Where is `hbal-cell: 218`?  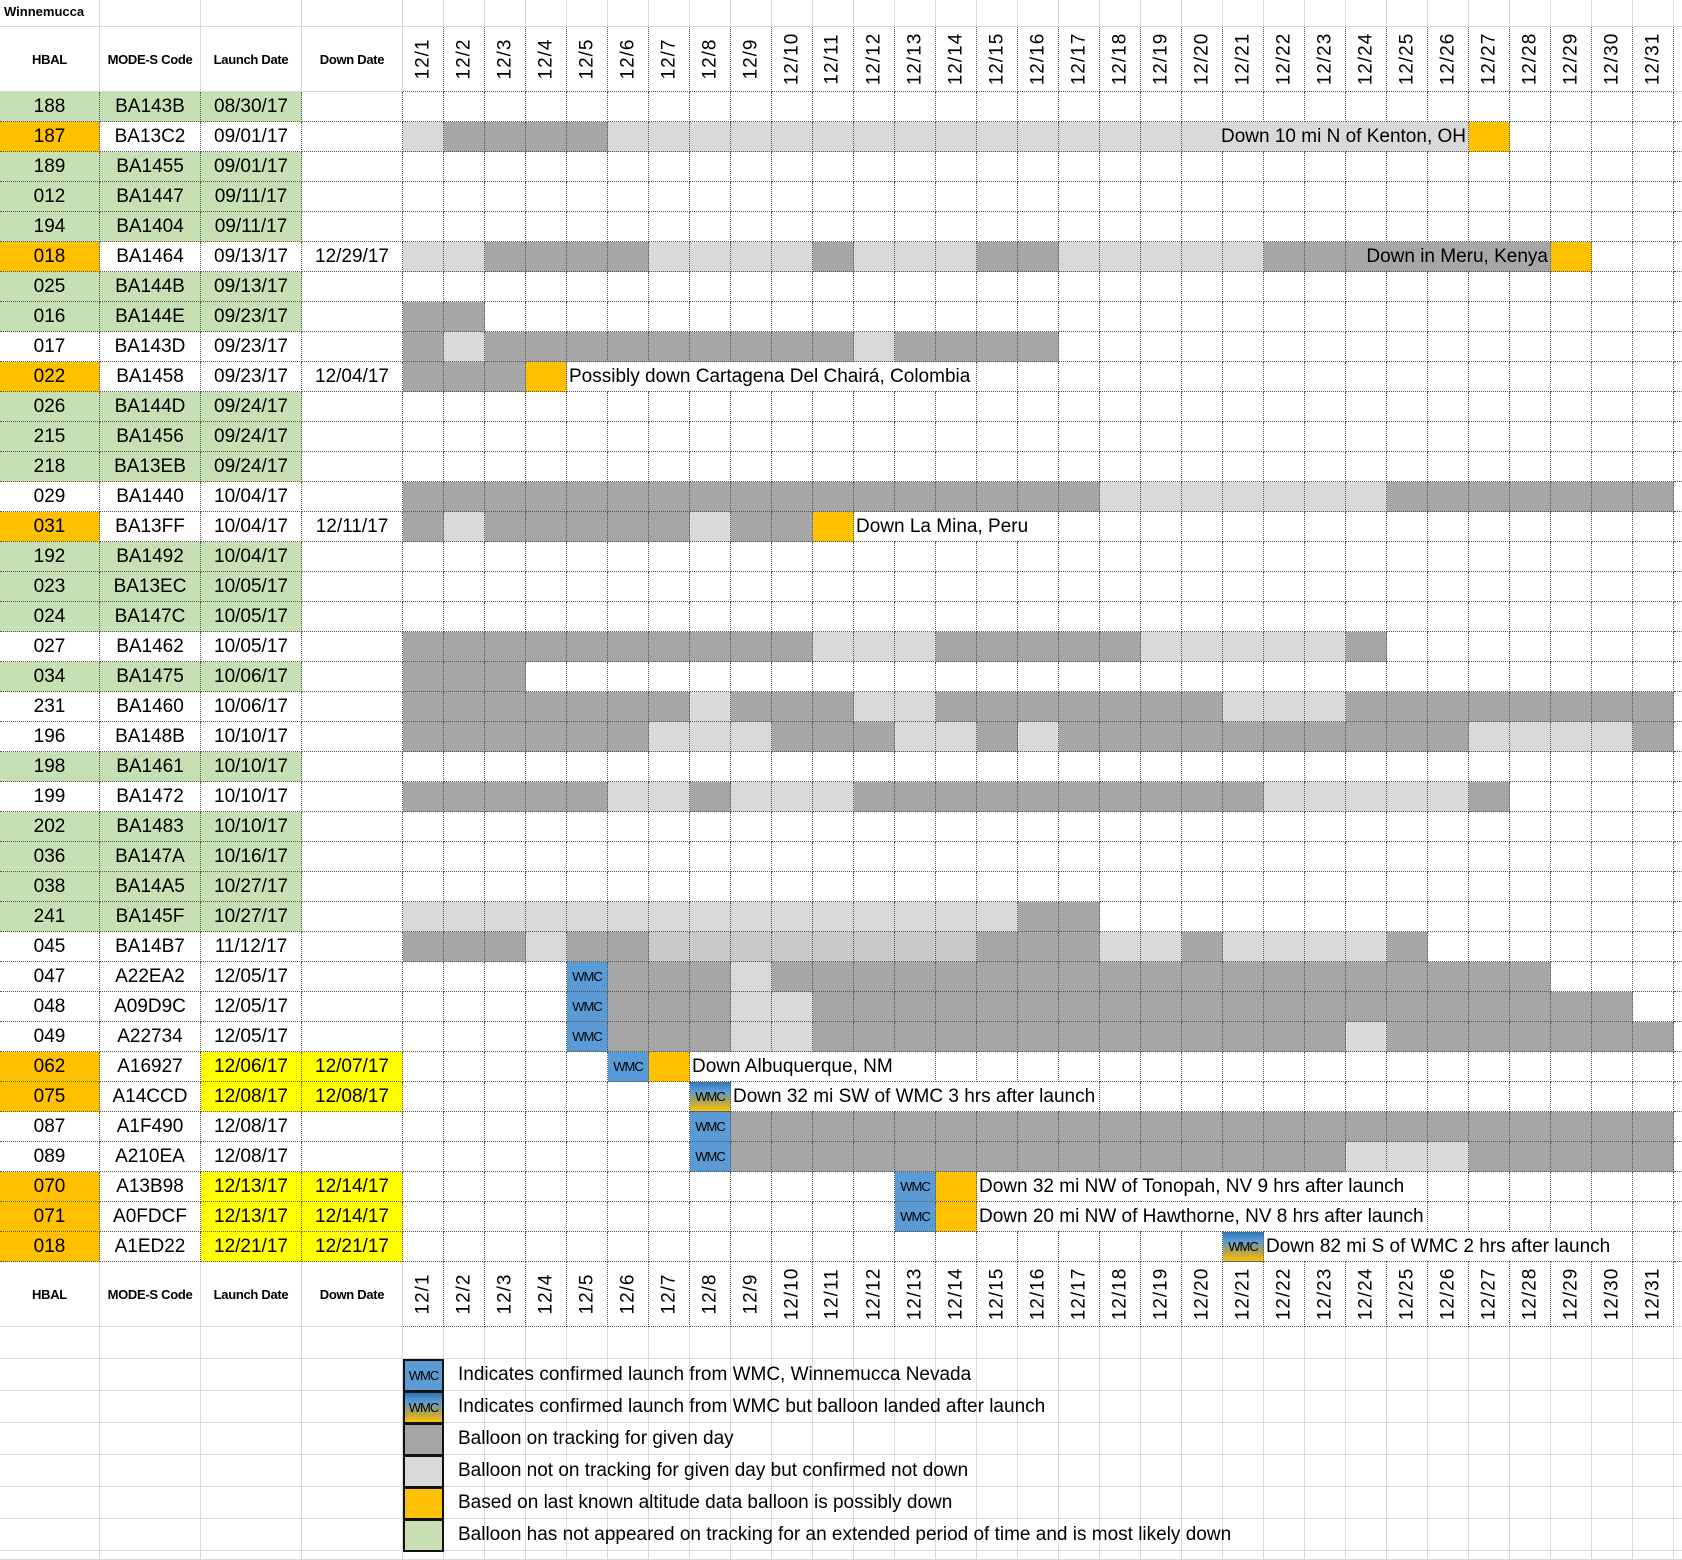 hbal-cell: 218 is located at coordinates (50, 467).